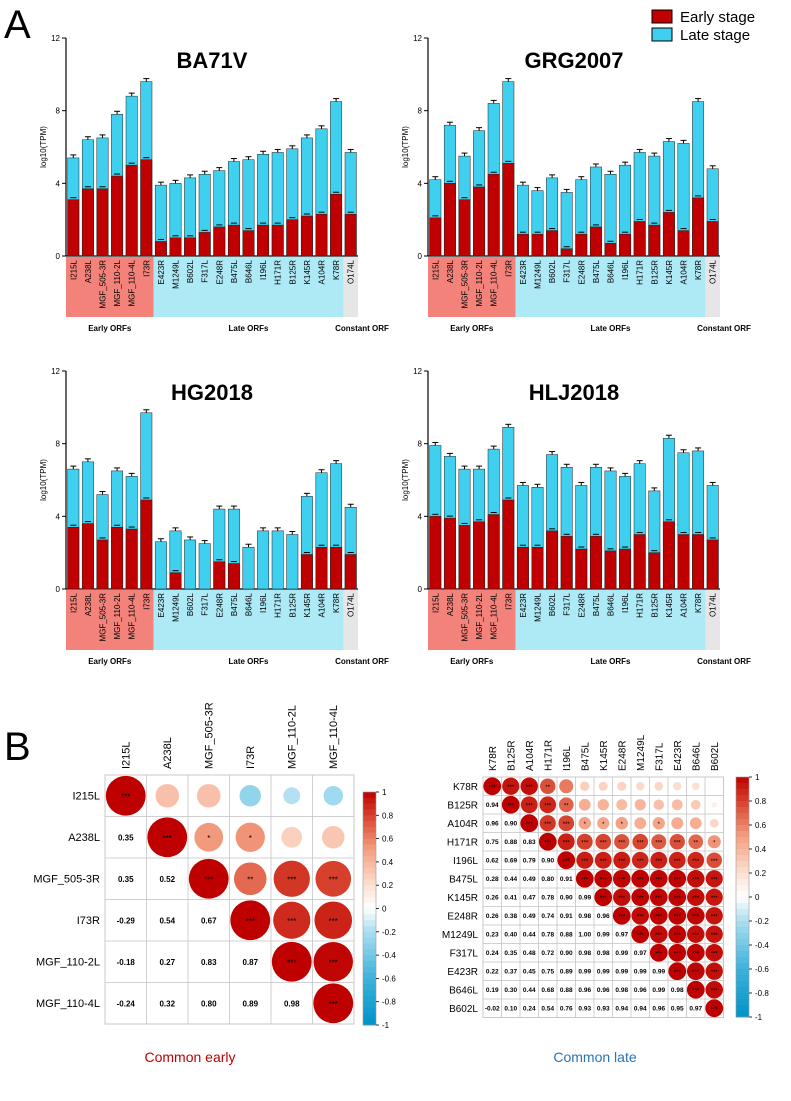 The image size is (791, 1101). I want to click on y-tick-label: 8, so click(58, 444).